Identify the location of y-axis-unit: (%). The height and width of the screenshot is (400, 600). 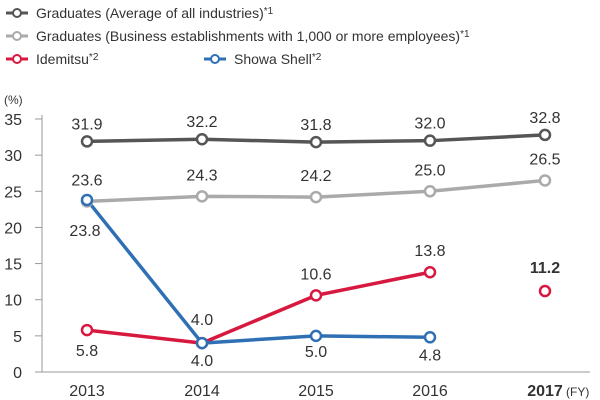
(13, 100).